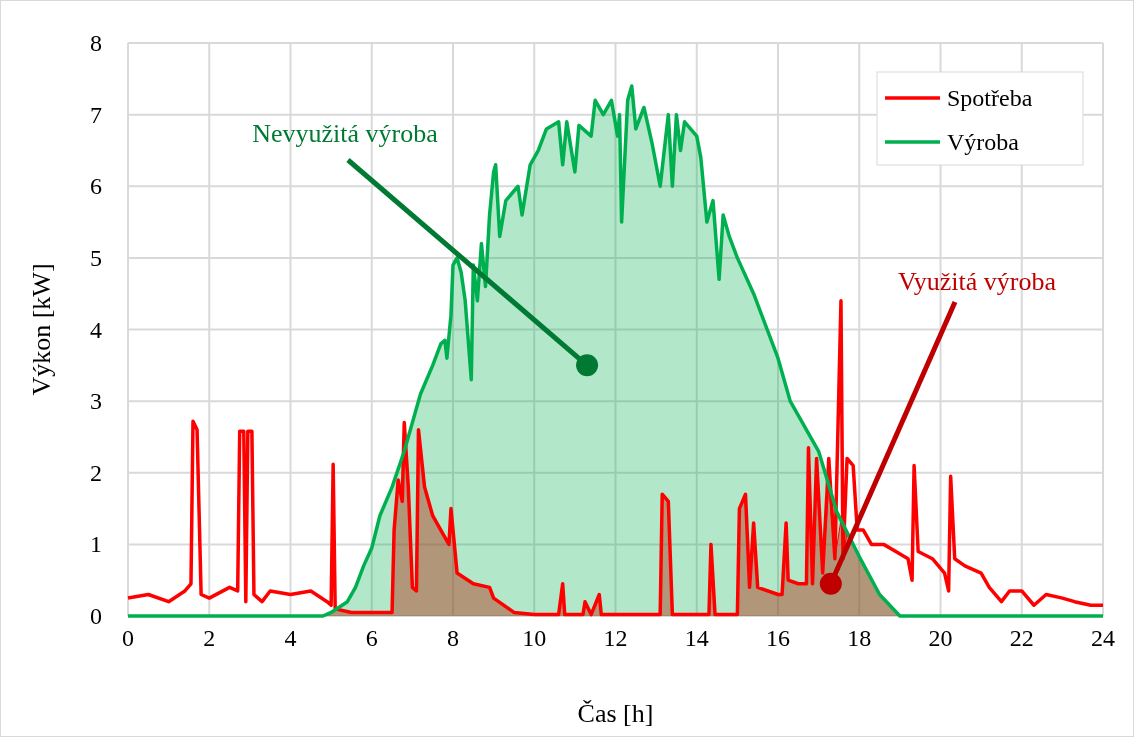 This screenshot has width=1134, height=737. I want to click on legend-label: Spotřeba, so click(990, 98).